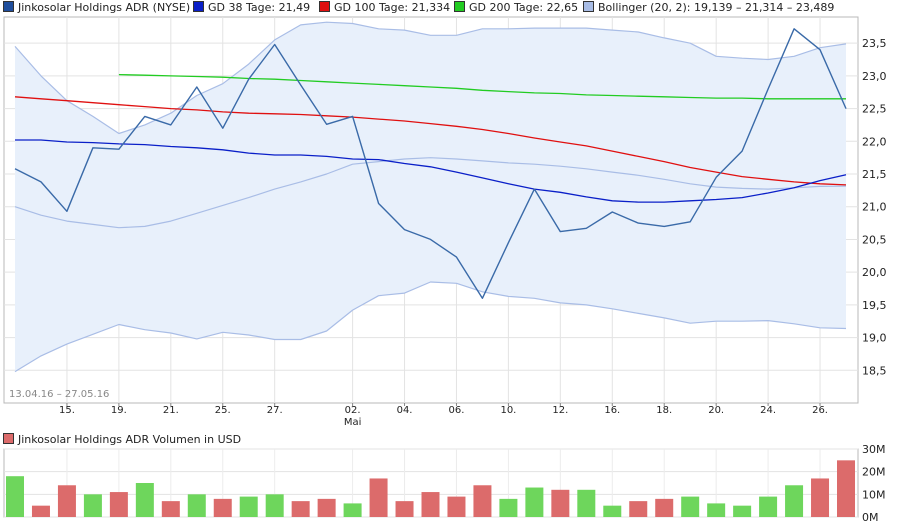 The width and height of the screenshot is (900, 526). Describe the element at coordinates (560, 410) in the screenshot. I see `x-tick-label: 12.` at that location.